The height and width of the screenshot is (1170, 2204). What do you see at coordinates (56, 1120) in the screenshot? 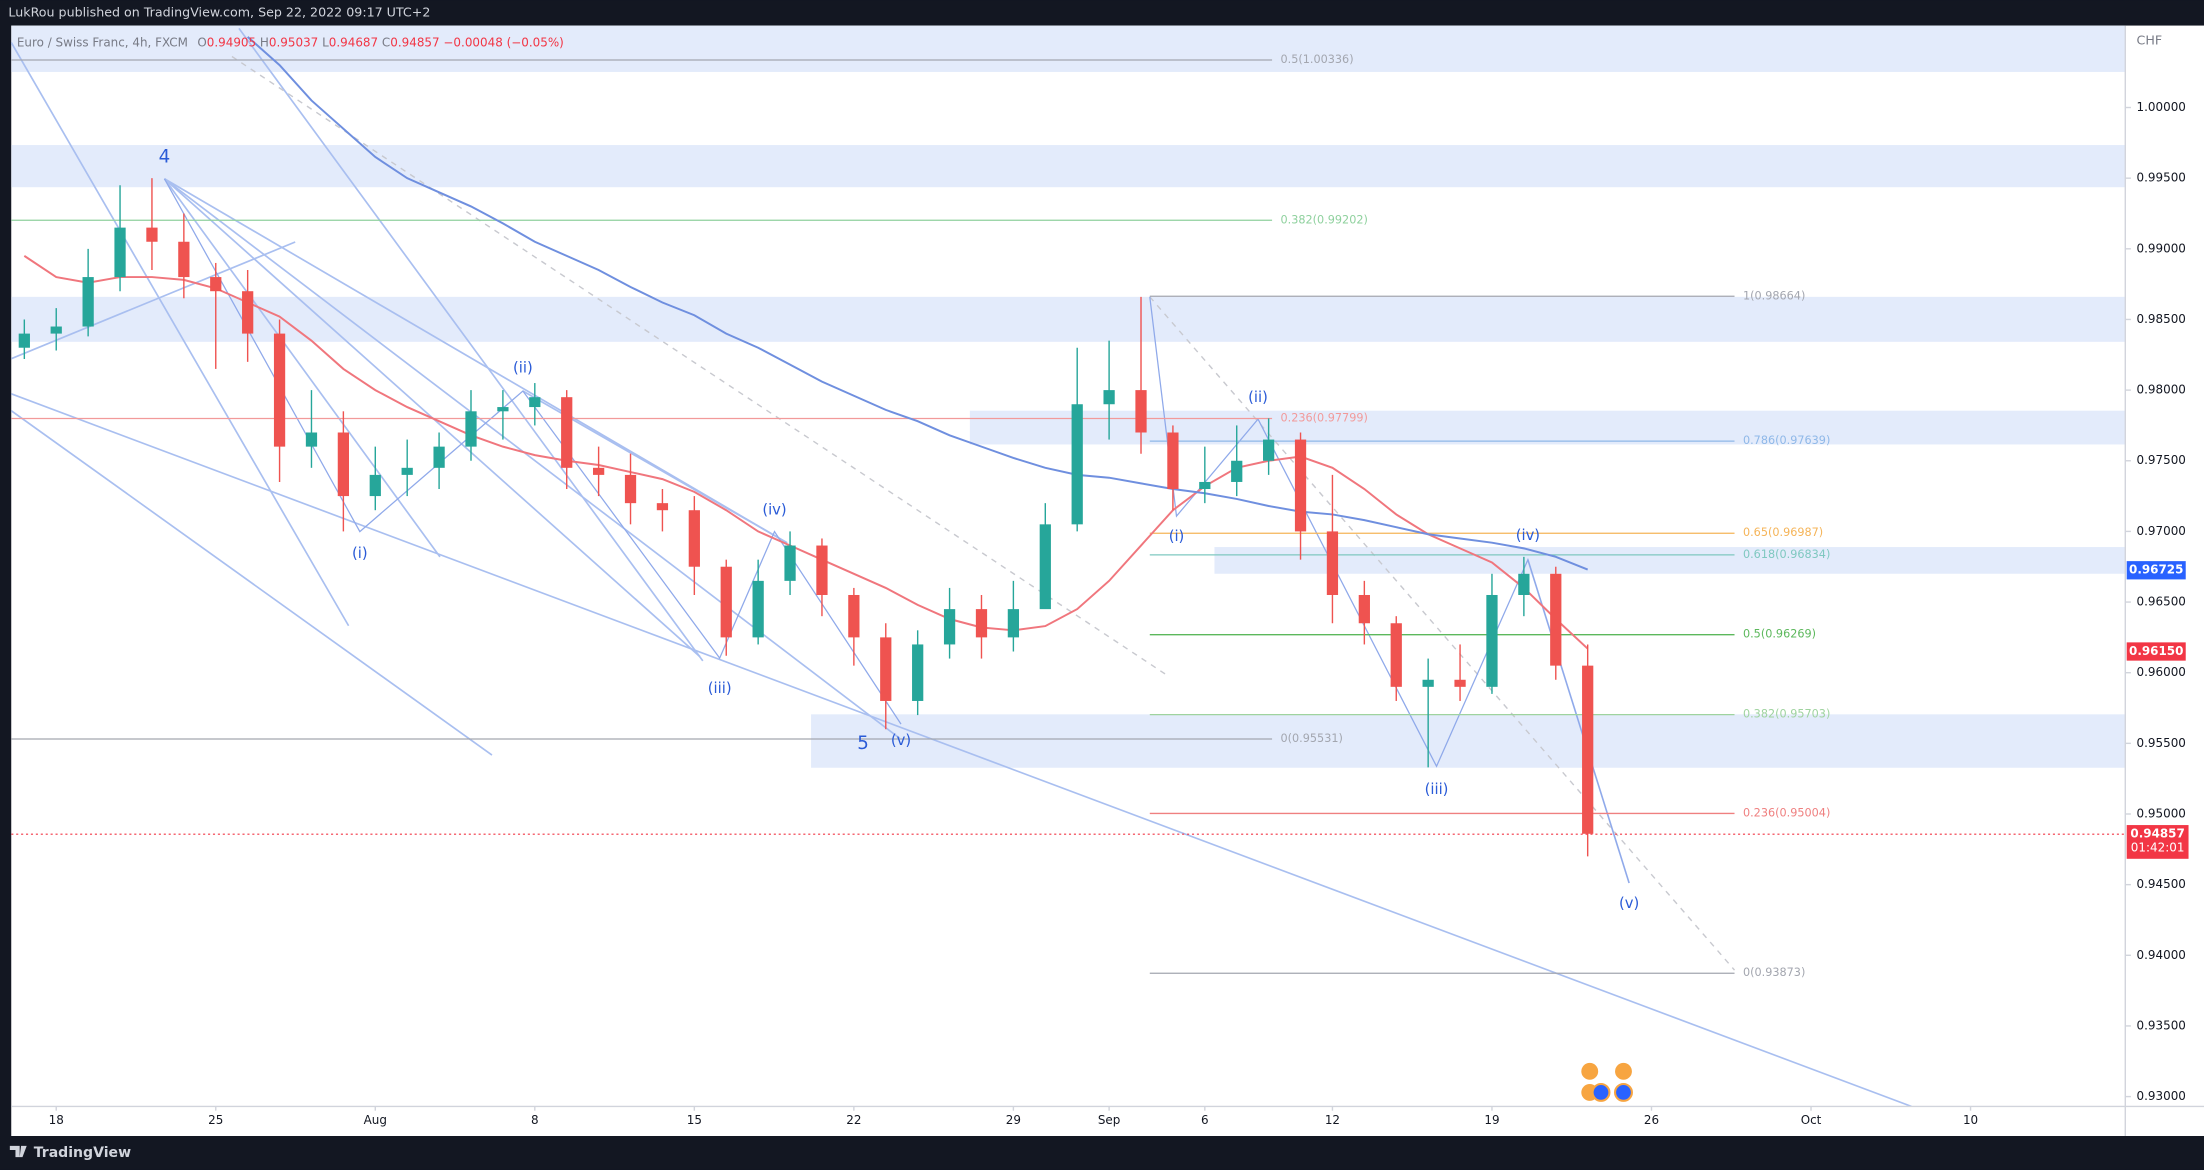
I see `x-tick-label: 18` at bounding box center [56, 1120].